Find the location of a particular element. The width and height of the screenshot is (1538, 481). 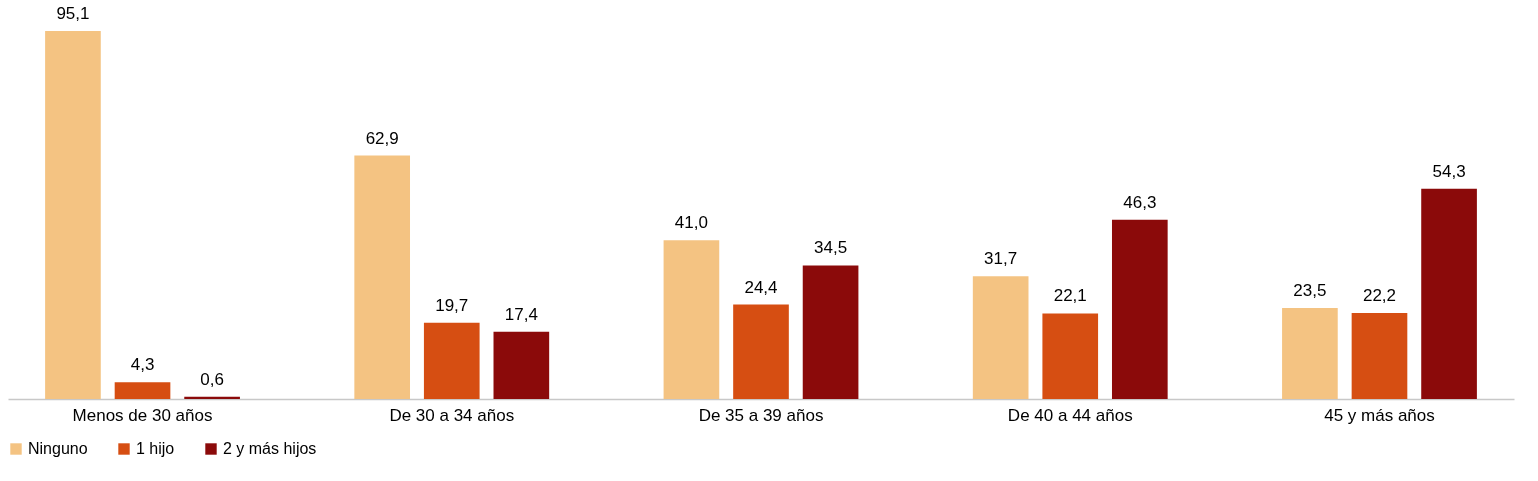

data-label: 22,1 is located at coordinates (1070, 296).